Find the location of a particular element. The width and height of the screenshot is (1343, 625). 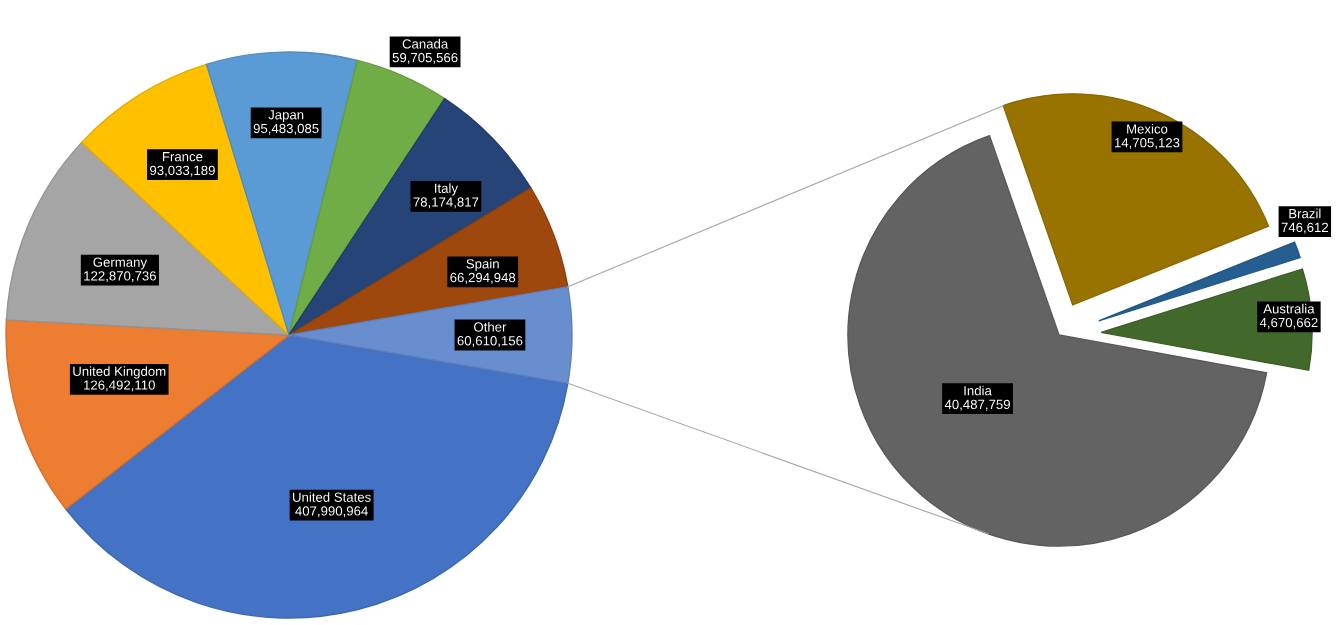

slice-label: Spain is located at coordinates (482, 265).